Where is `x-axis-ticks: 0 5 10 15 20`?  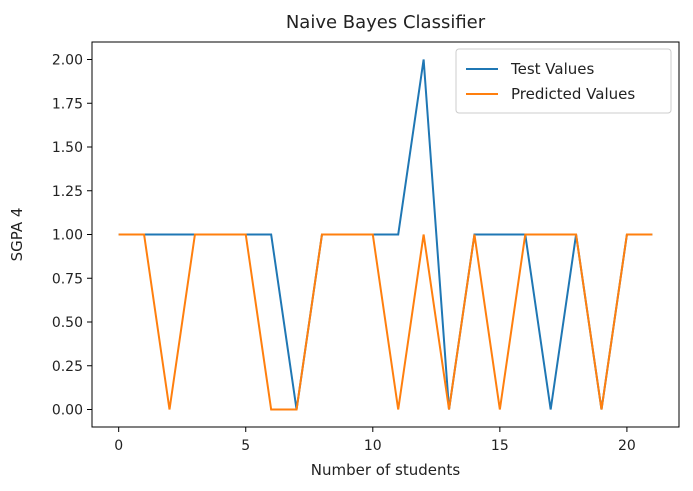 x-axis-ticks: 0 5 10 15 20 is located at coordinates (375, 440).